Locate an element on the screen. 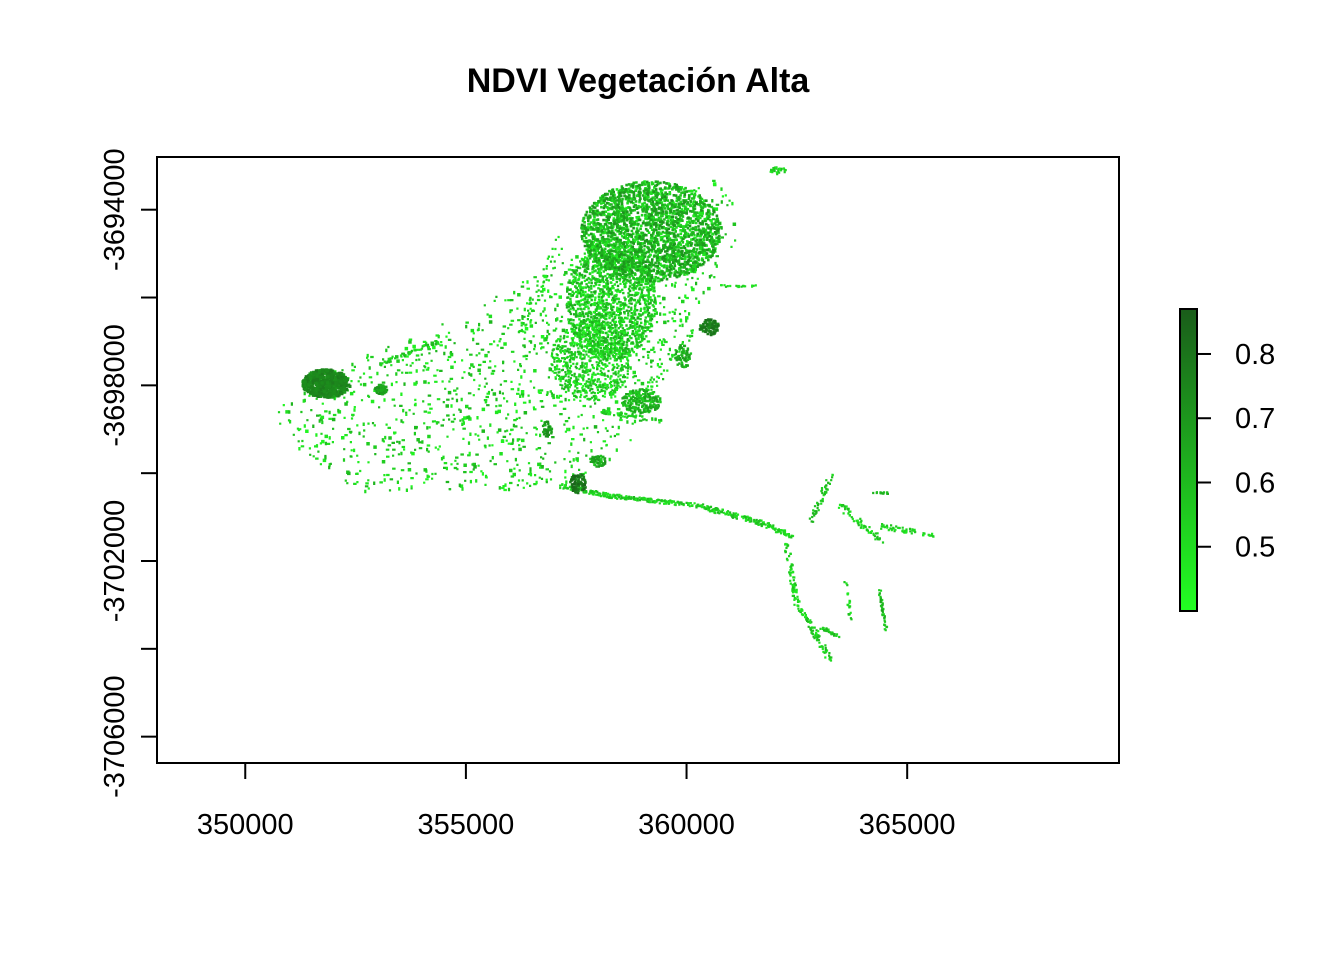 The image size is (1344, 960). x-tick-label: 350000 is located at coordinates (245, 825).